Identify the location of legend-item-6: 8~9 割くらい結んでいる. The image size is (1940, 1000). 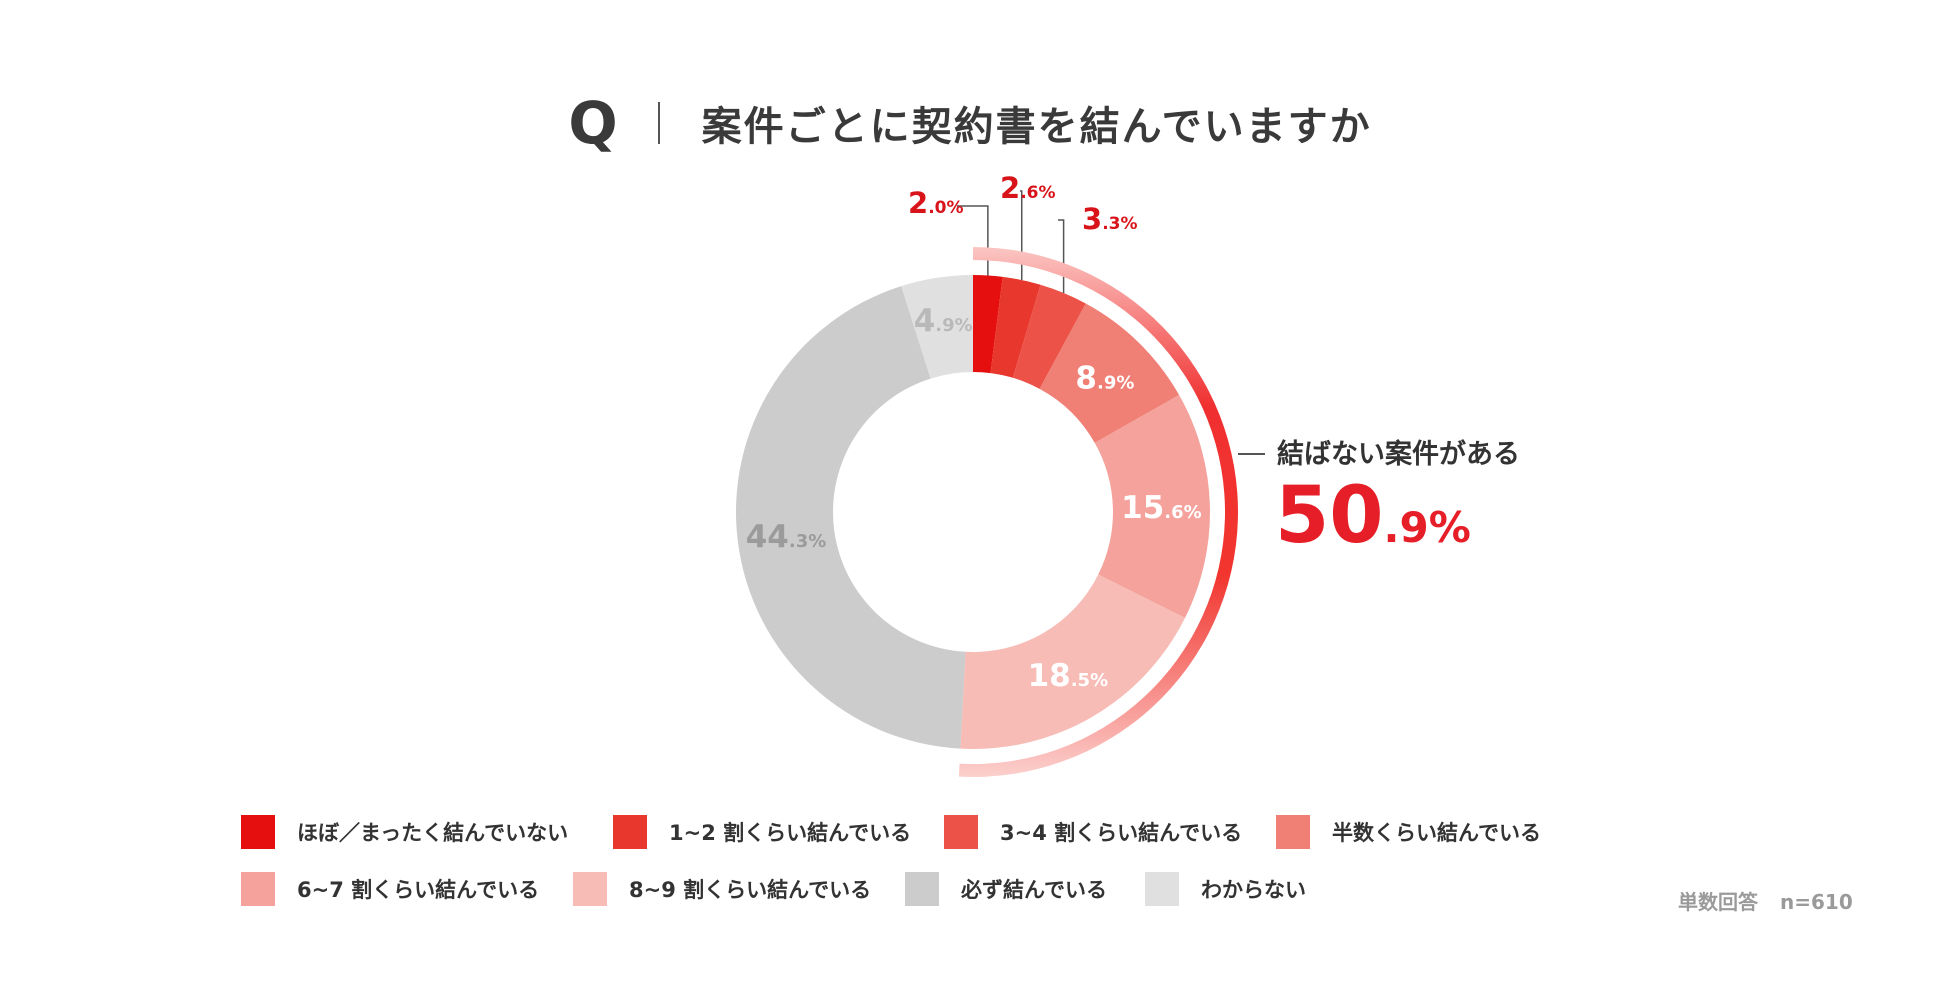
(722, 889).